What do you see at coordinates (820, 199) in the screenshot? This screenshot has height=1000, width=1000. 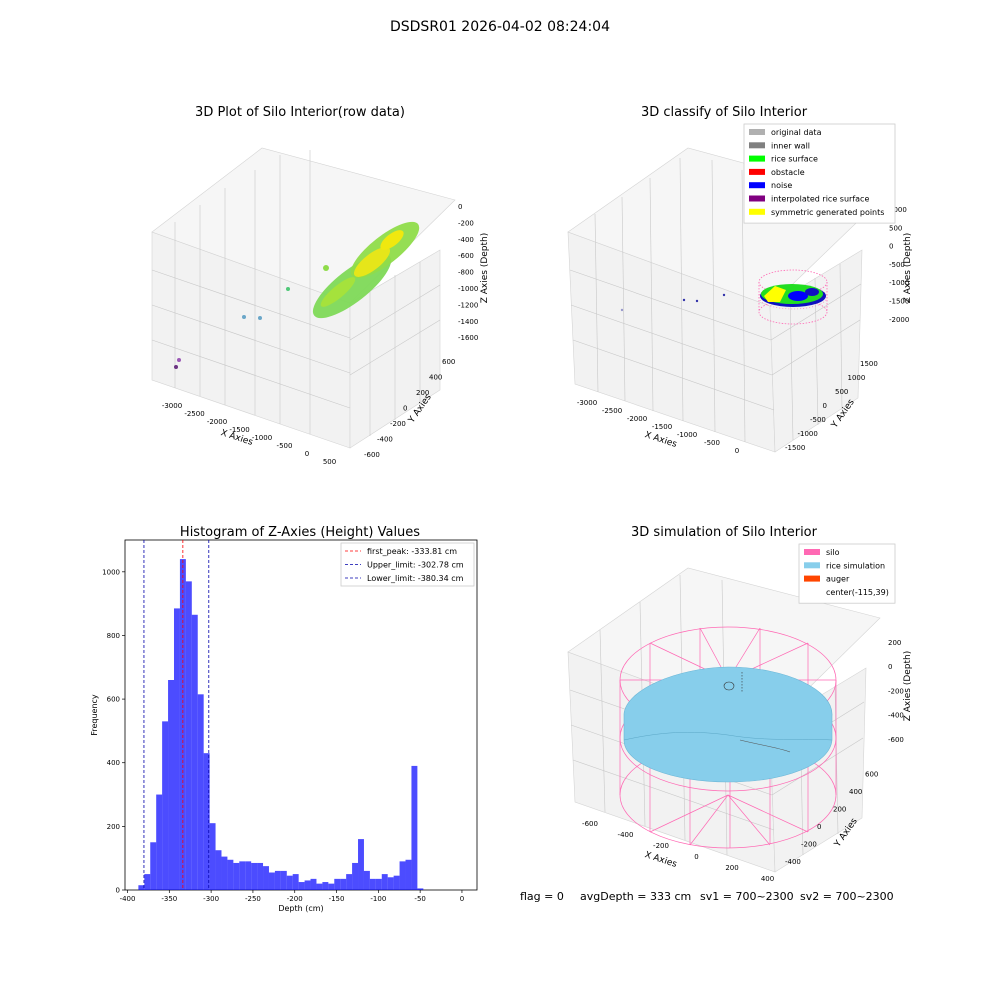 I see `classify-legend-item-label: interpolated rice surface` at bounding box center [820, 199].